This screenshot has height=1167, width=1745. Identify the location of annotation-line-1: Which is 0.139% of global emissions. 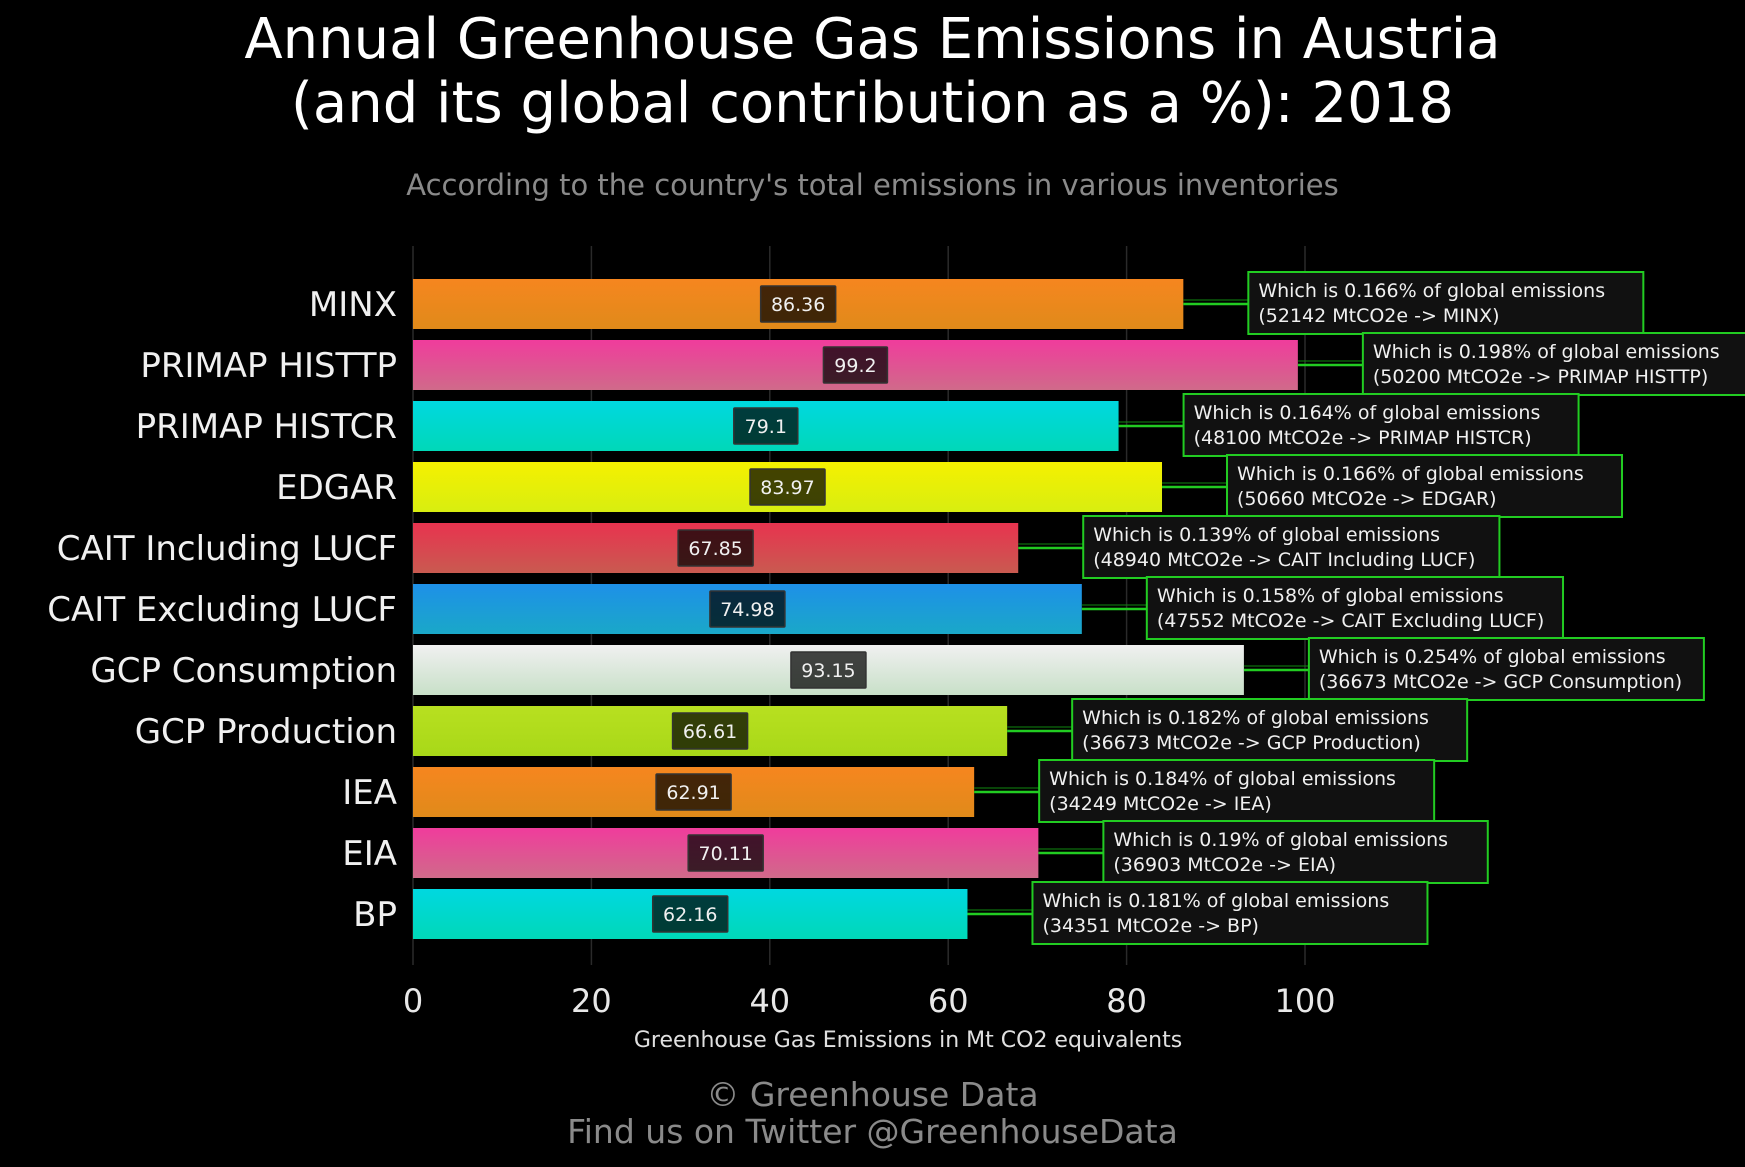
(1266, 535).